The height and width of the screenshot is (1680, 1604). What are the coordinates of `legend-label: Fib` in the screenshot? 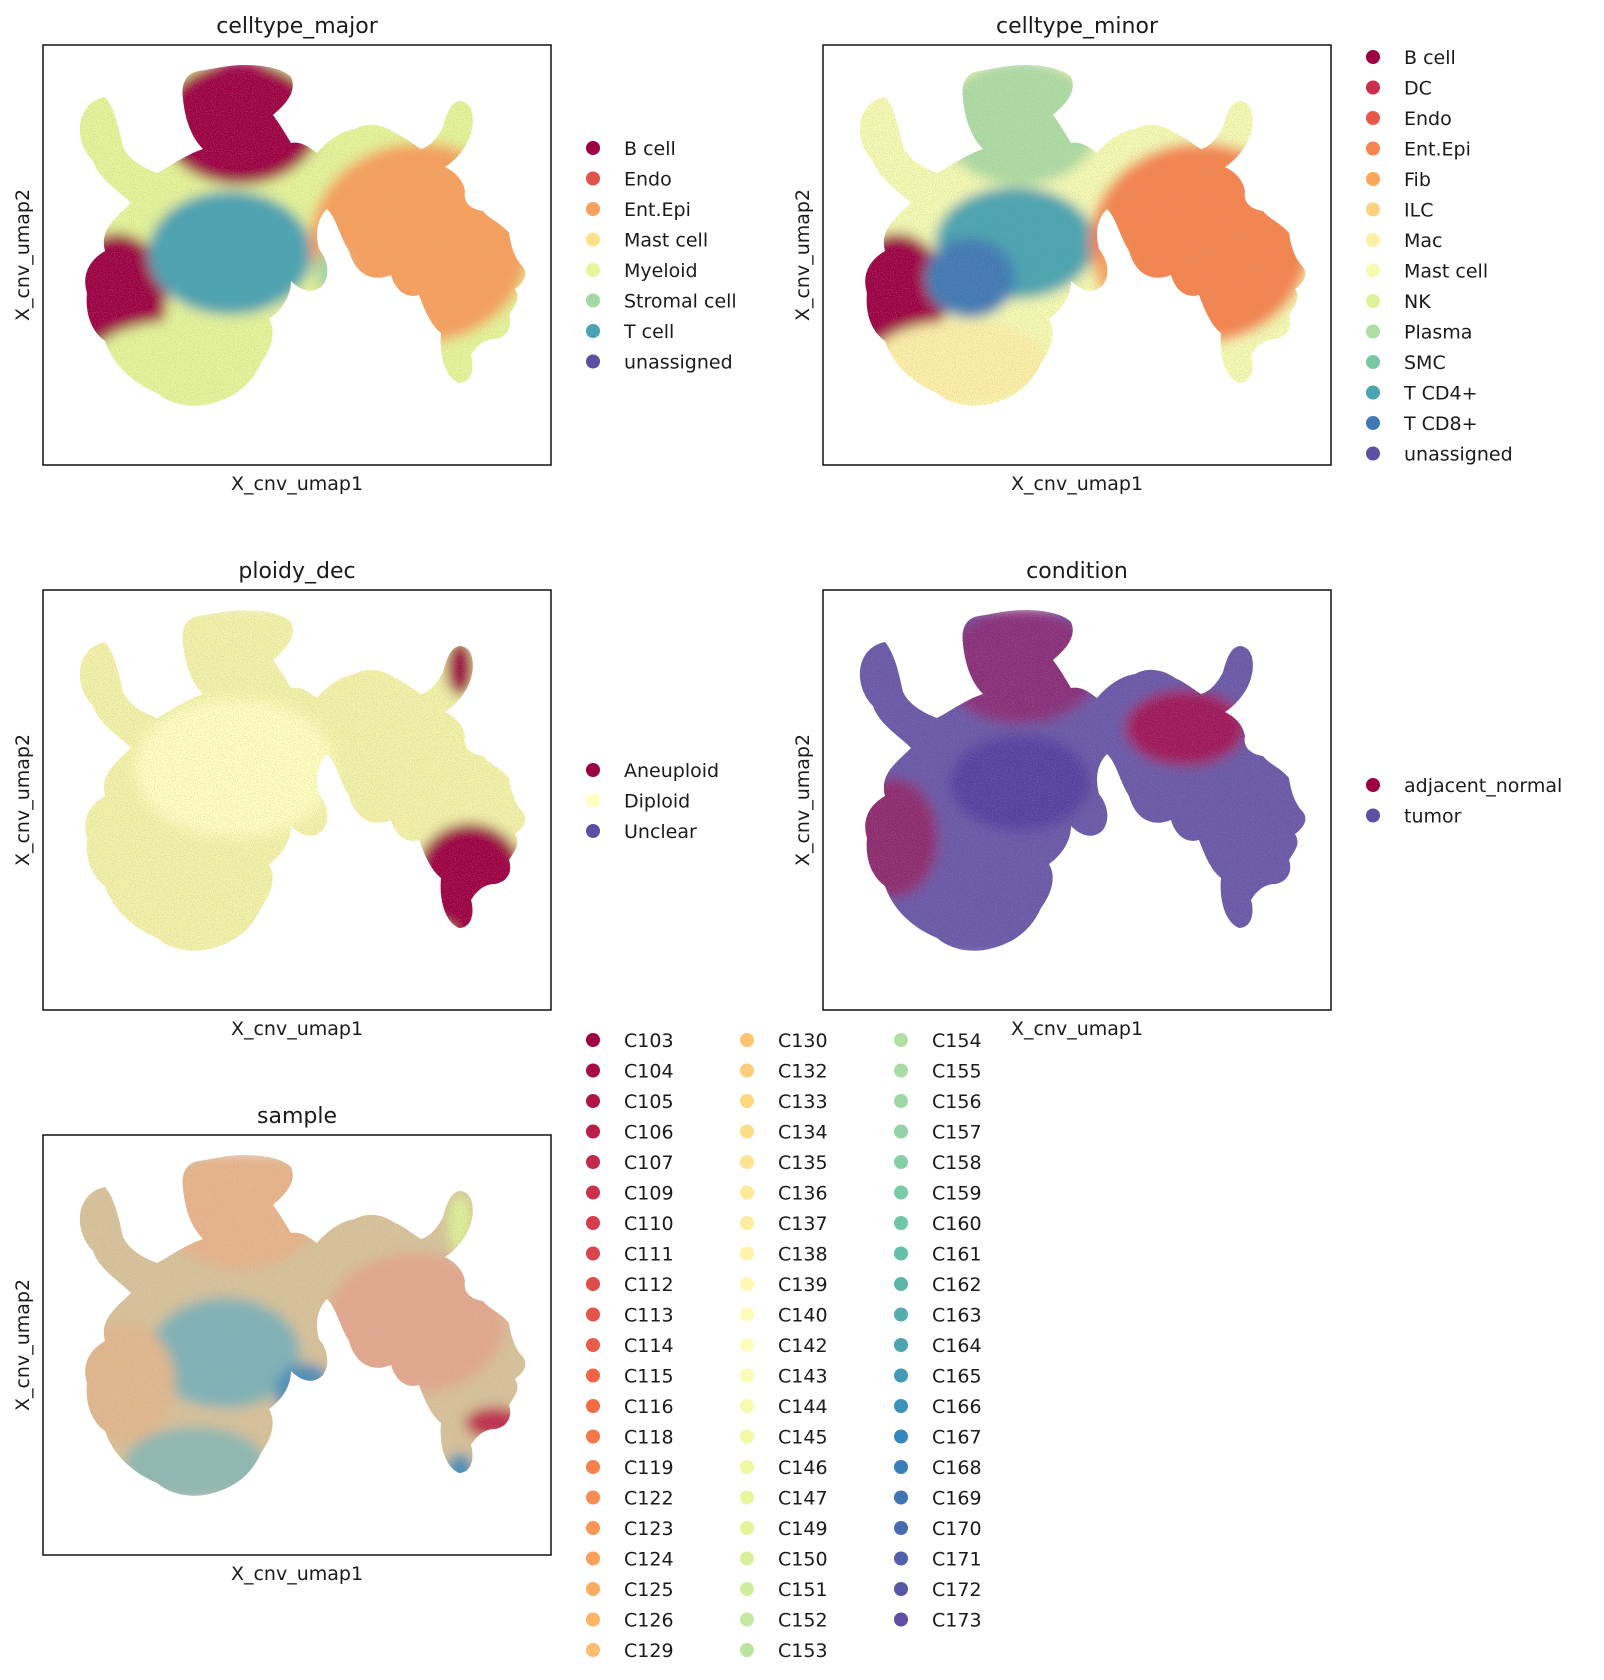 It's located at (1417, 180).